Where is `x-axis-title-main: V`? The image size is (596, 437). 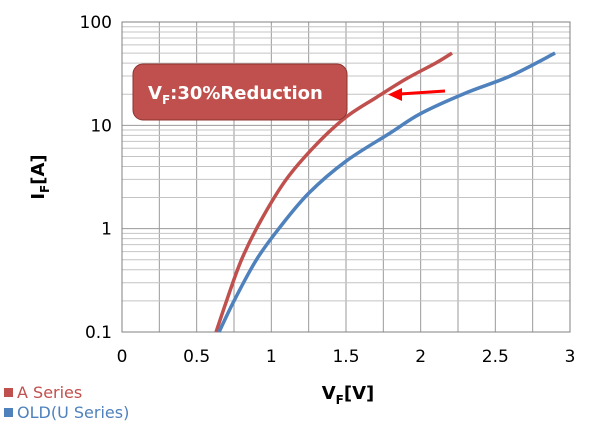 x-axis-title-main: V is located at coordinates (329, 393).